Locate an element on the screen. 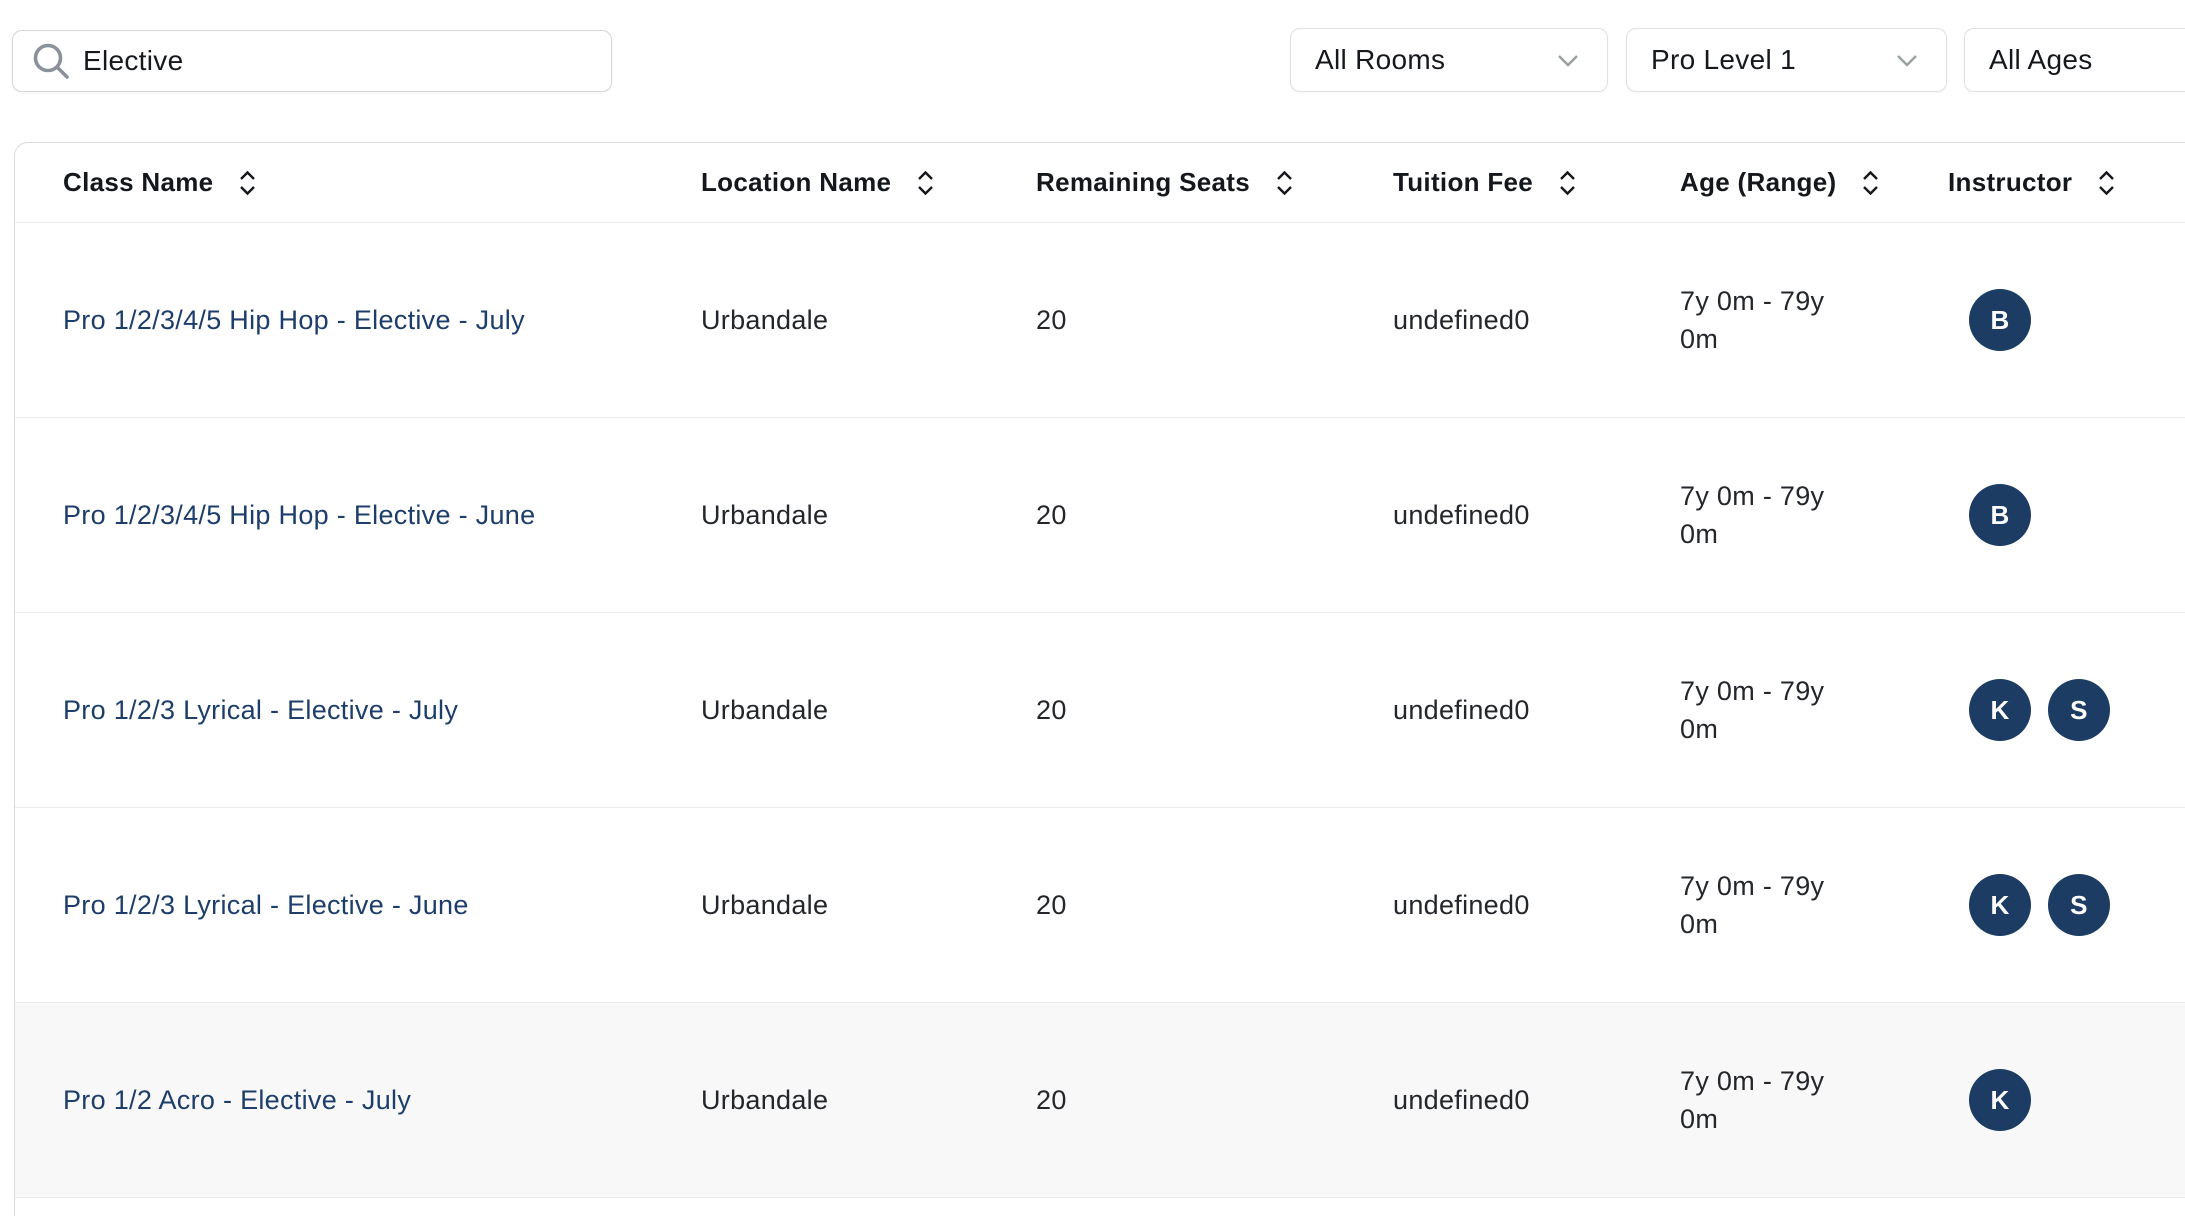 This screenshot has width=2185, height=1216. column-label: Class Name is located at coordinates (138, 182).